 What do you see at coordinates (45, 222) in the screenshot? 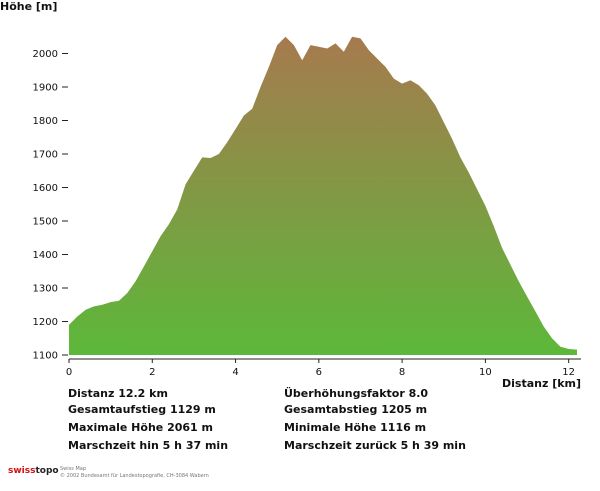
I see `y-tick-label: 1500` at bounding box center [45, 222].